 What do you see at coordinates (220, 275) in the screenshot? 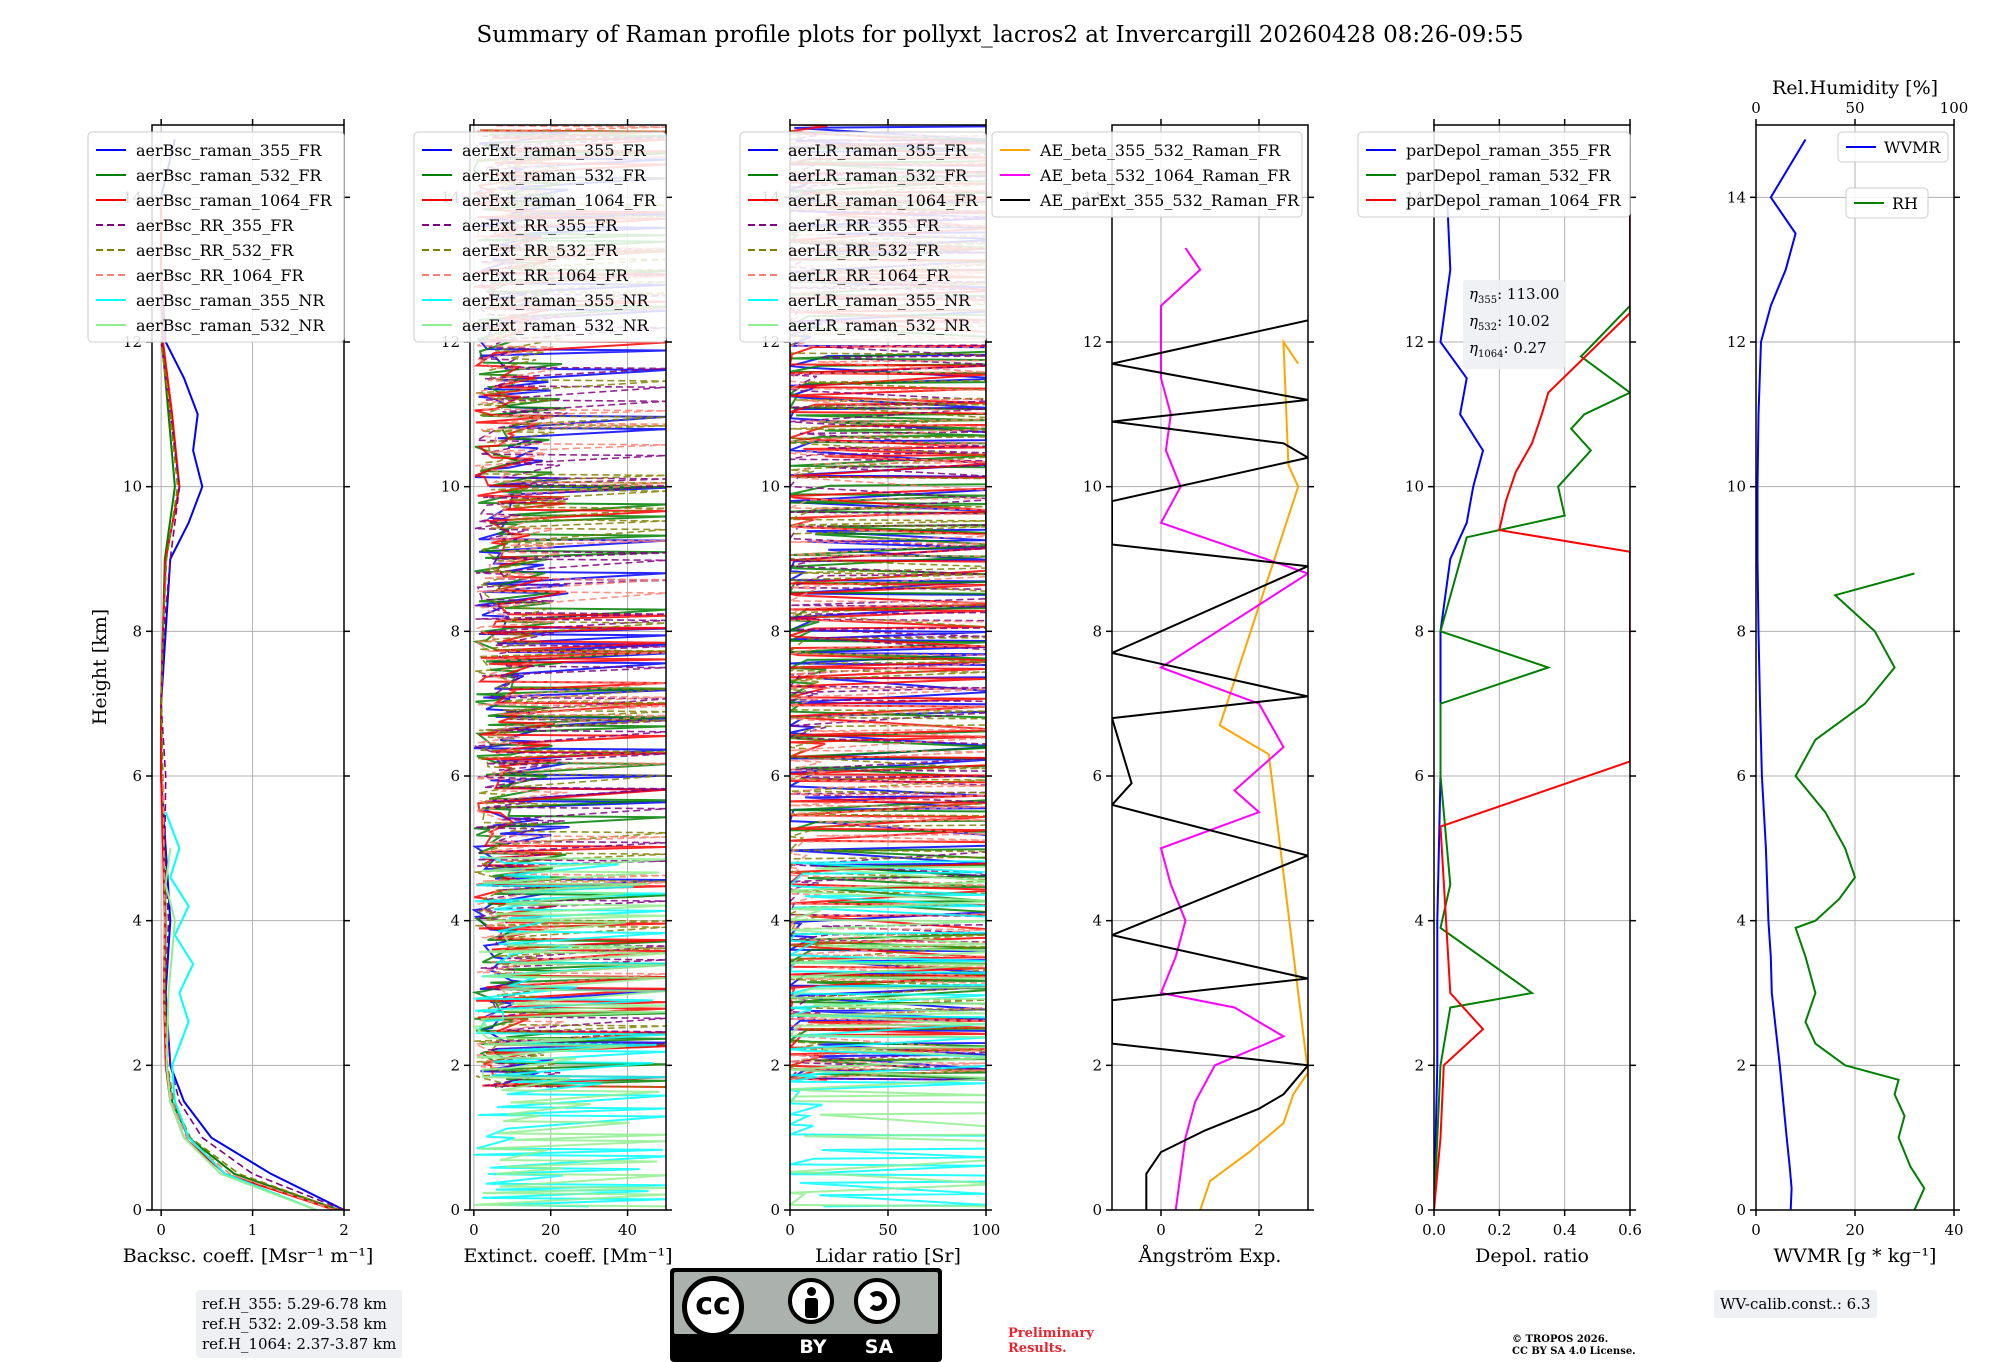
I see `legend-label-aerBsc_RR_1064_FR: aerBsc_RR_1064_FR` at bounding box center [220, 275].